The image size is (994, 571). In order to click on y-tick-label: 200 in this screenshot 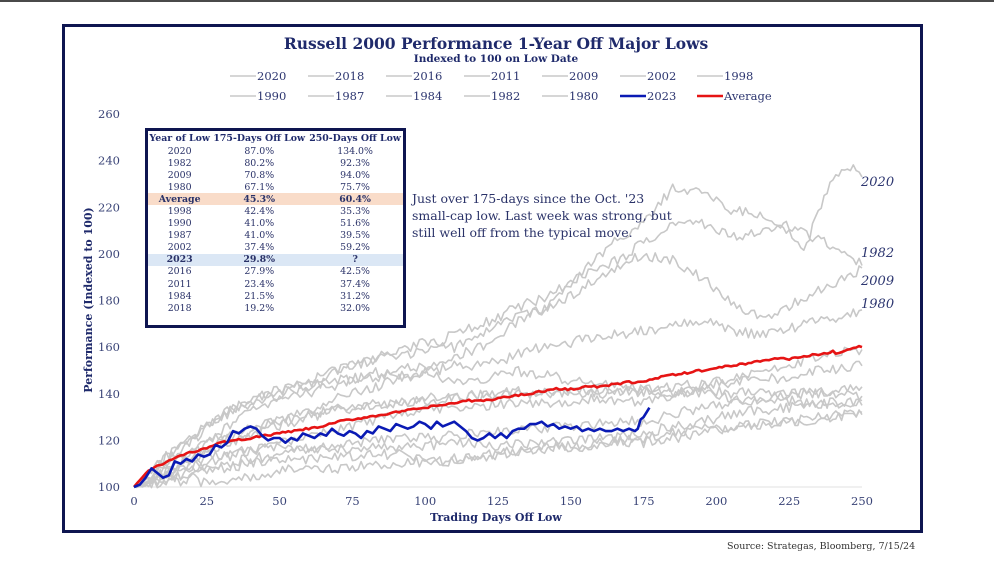, I will do `click(109, 254)`.